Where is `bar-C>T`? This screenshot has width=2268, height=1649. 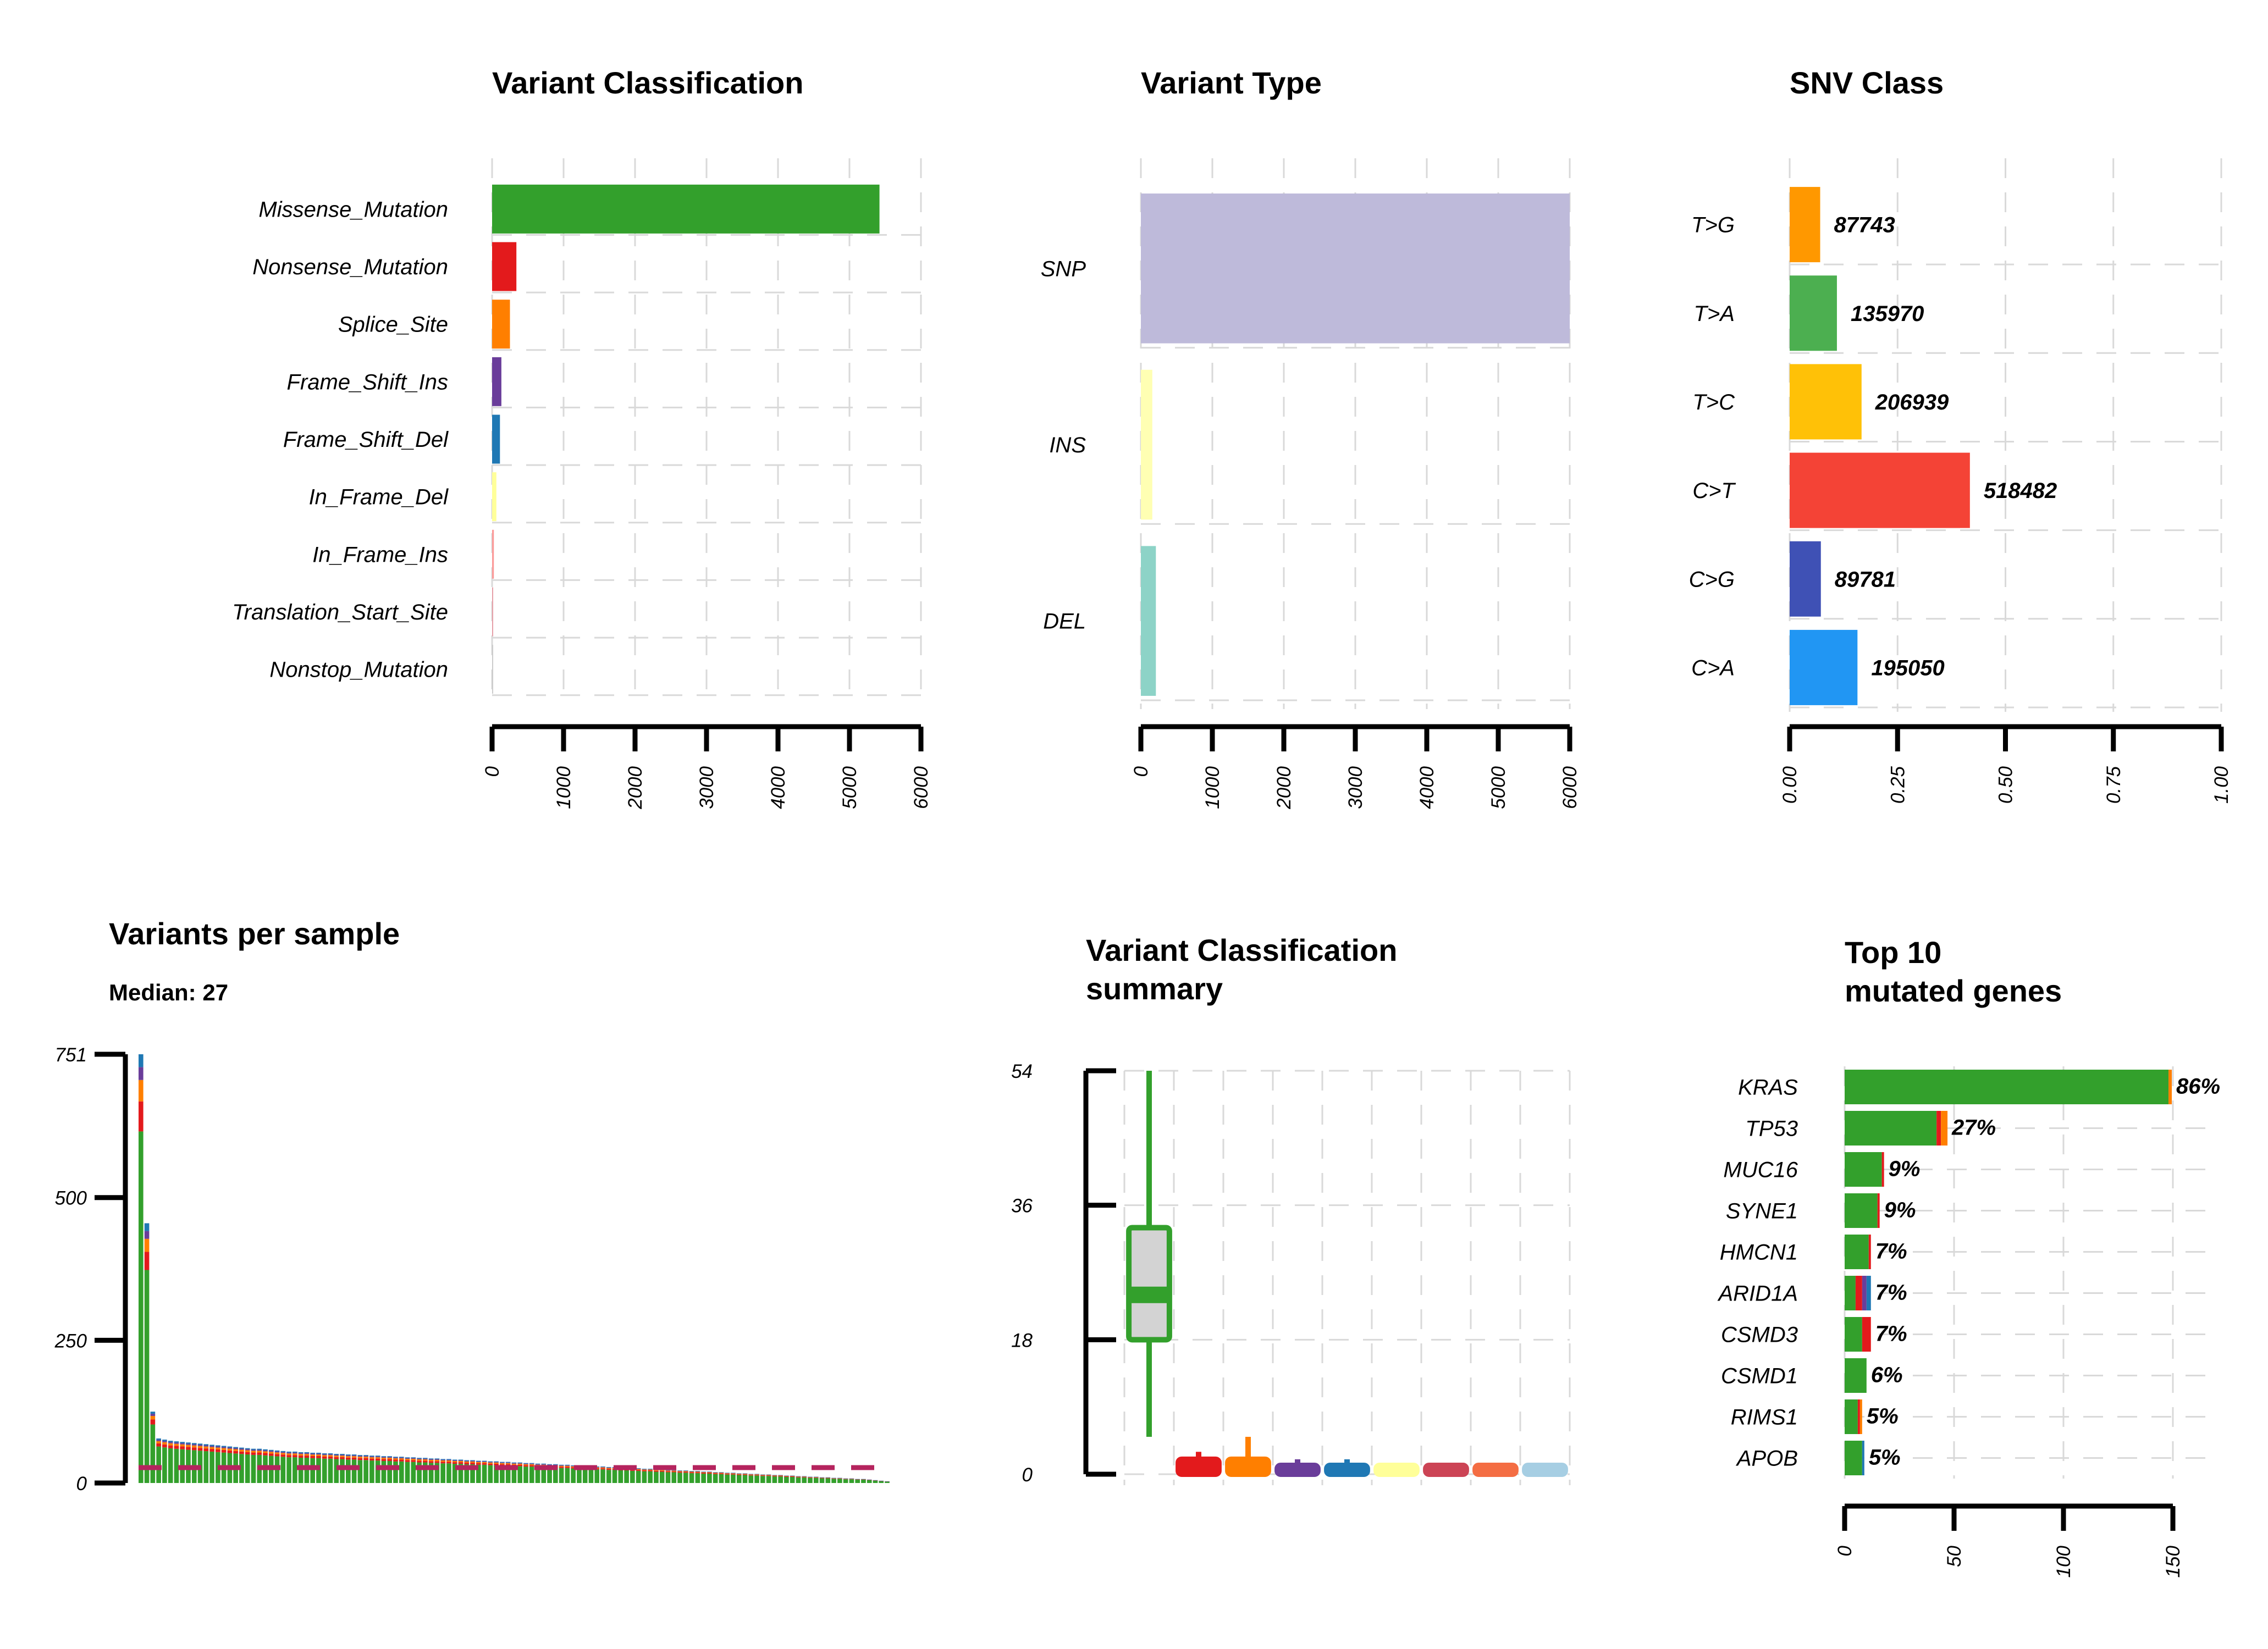
bar-C>T is located at coordinates (1880, 490).